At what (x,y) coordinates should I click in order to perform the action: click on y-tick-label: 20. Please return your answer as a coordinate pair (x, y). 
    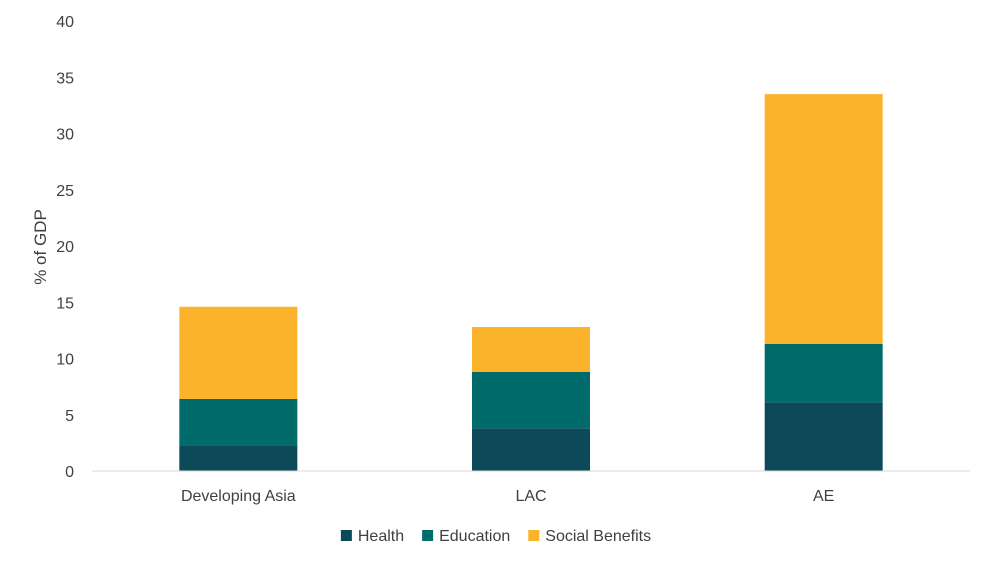
    Looking at the image, I should click on (65, 247).